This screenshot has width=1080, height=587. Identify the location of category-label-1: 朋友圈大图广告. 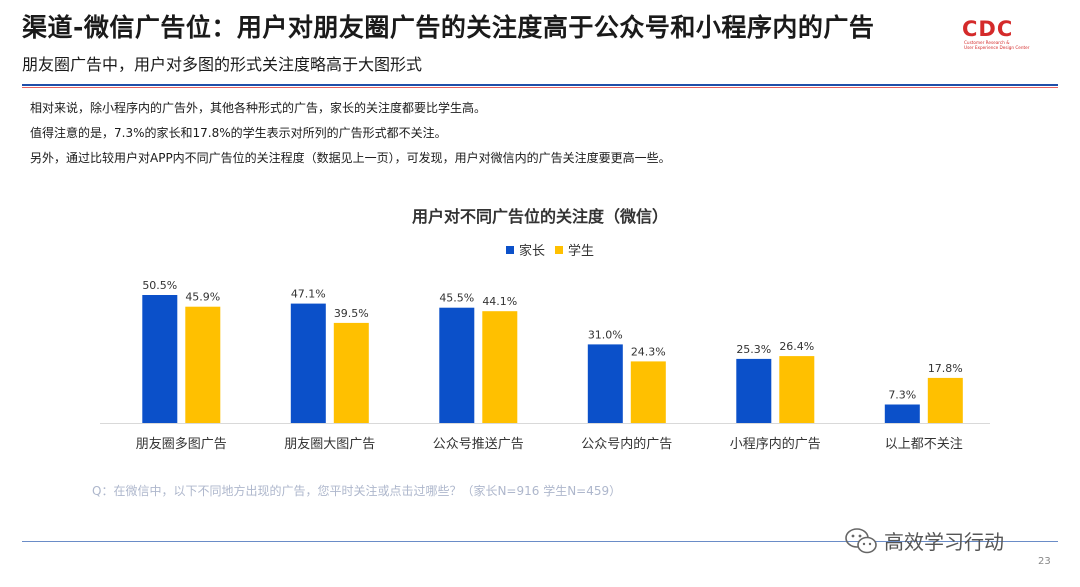
(329, 444).